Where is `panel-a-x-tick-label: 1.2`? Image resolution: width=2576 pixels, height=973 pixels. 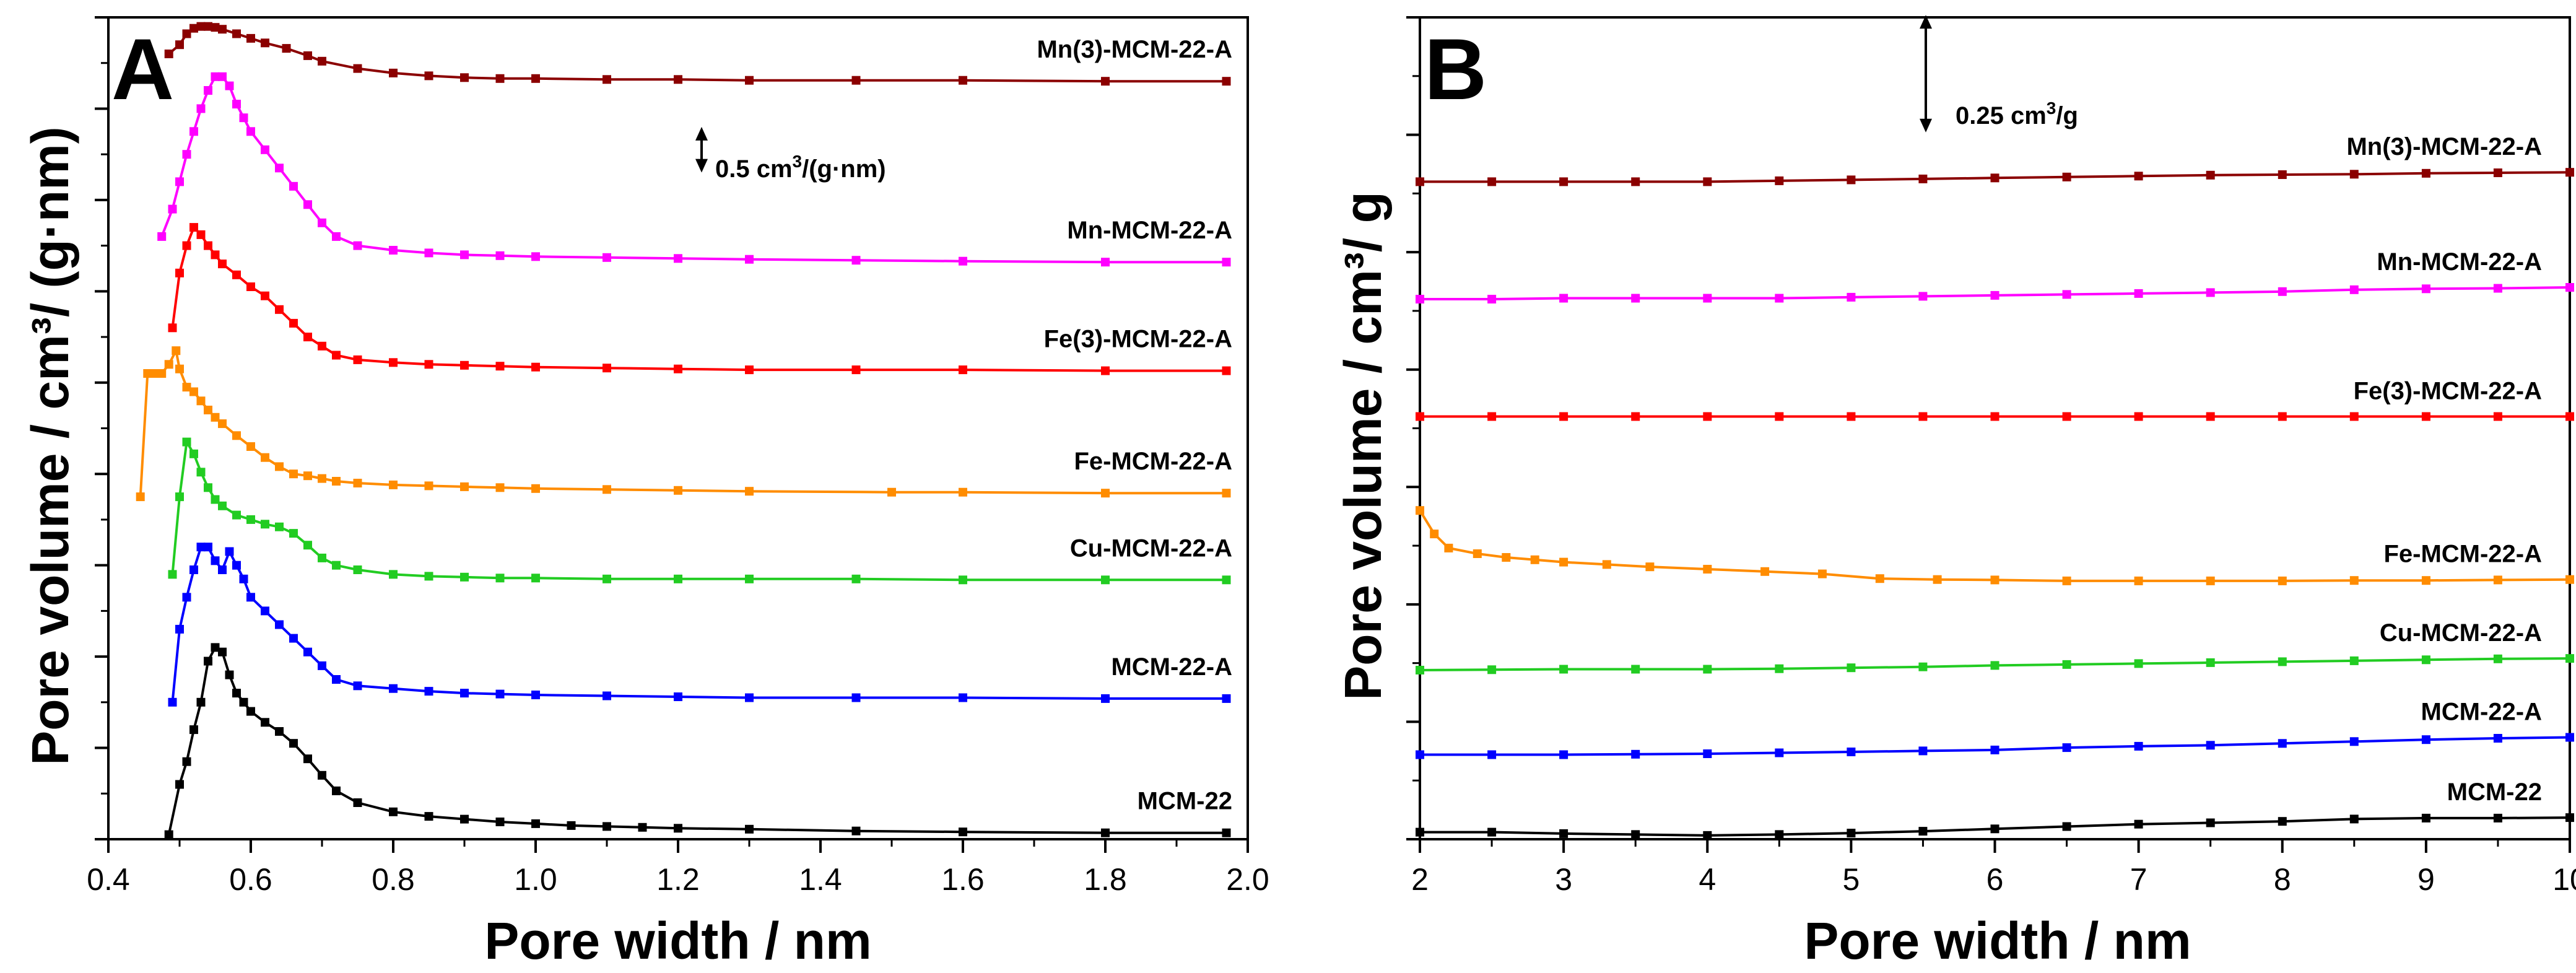
panel-a-x-tick-label: 1.2 is located at coordinates (678, 879).